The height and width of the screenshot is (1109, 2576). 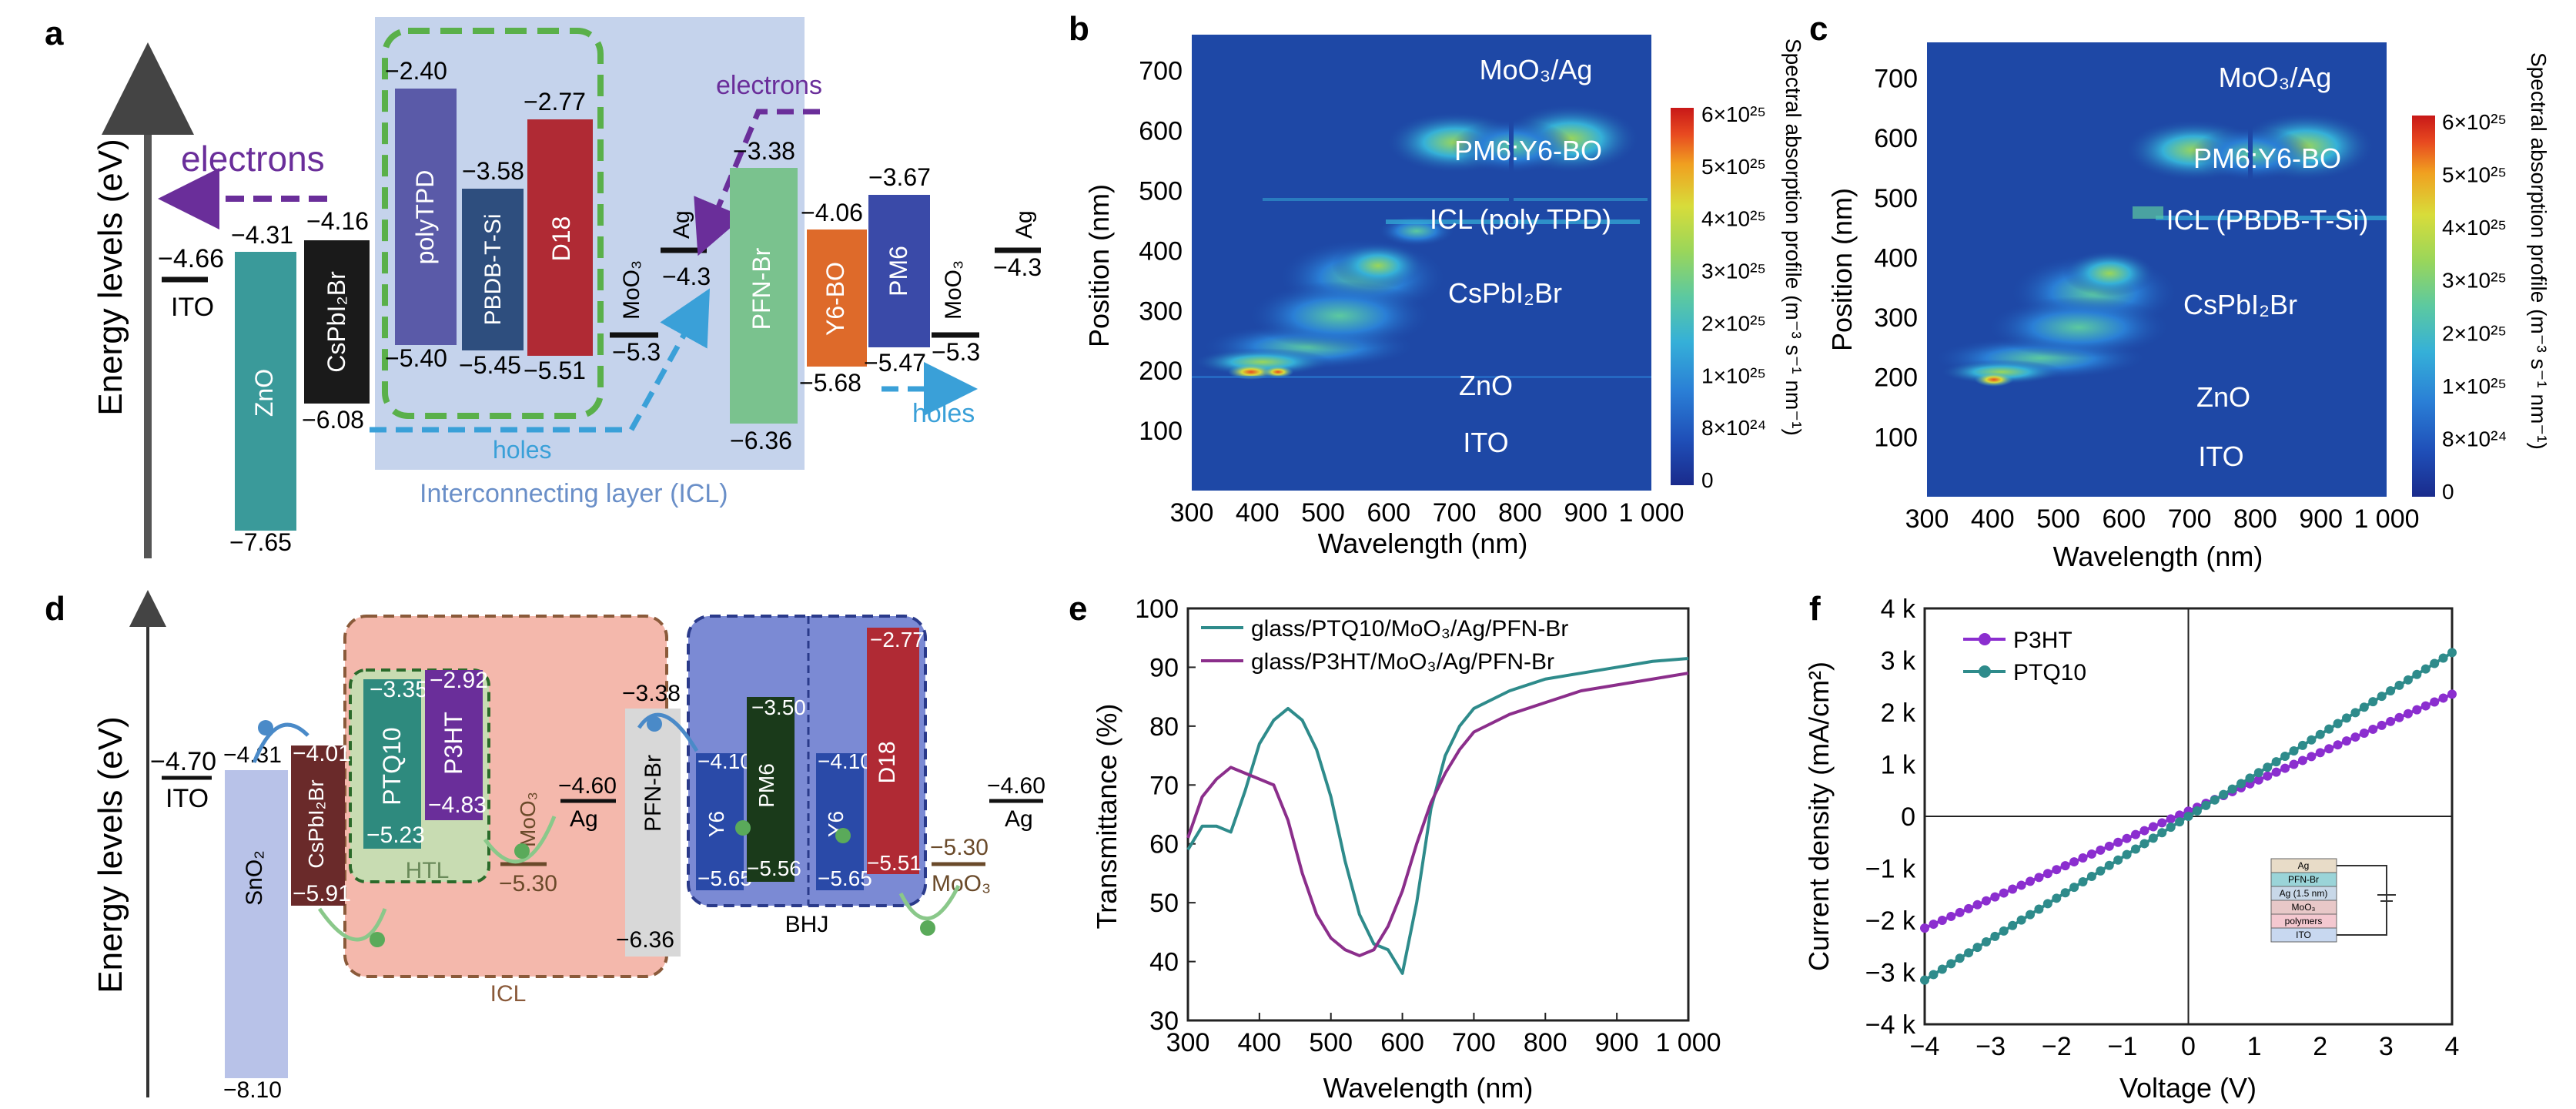 What do you see at coordinates (2043, 640) in the screenshot?
I see `legend-f-text-0: P3HT` at bounding box center [2043, 640].